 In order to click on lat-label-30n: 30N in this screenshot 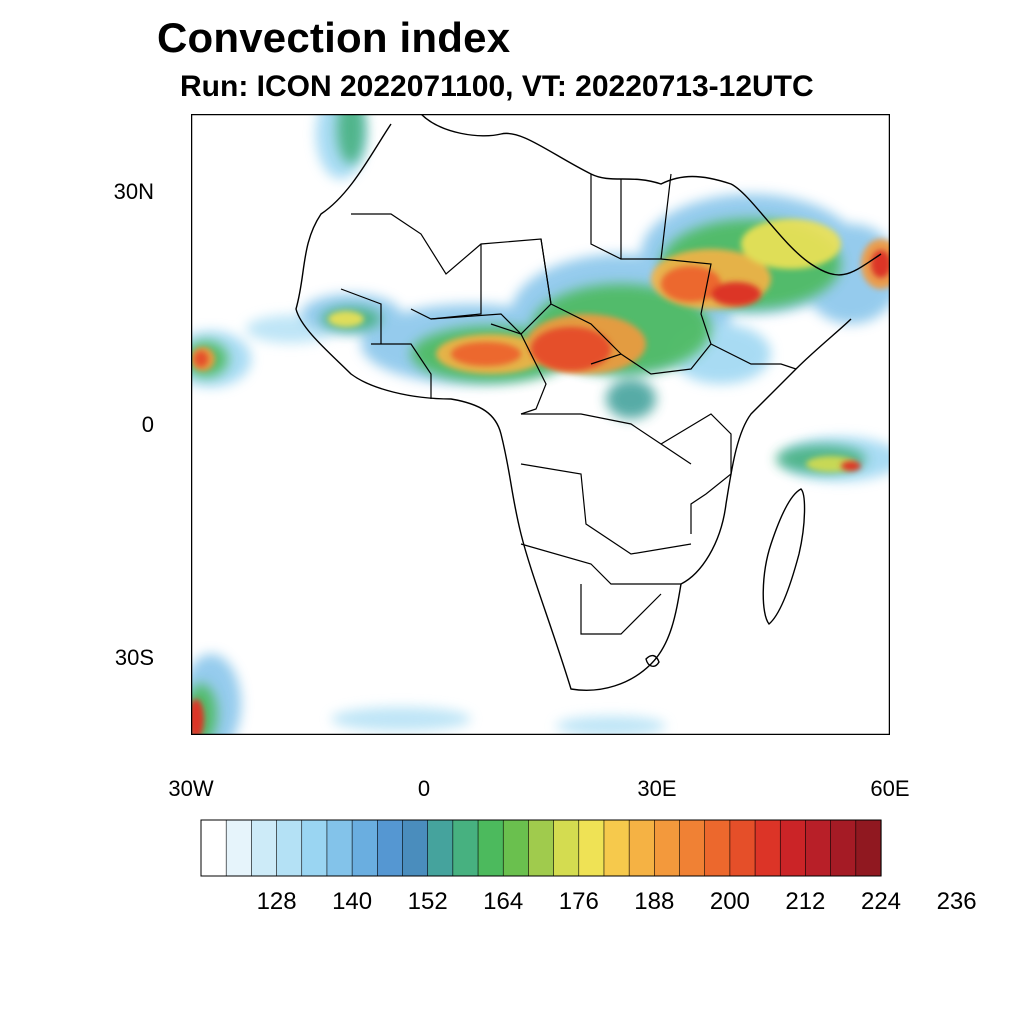, I will do `click(133, 191)`.